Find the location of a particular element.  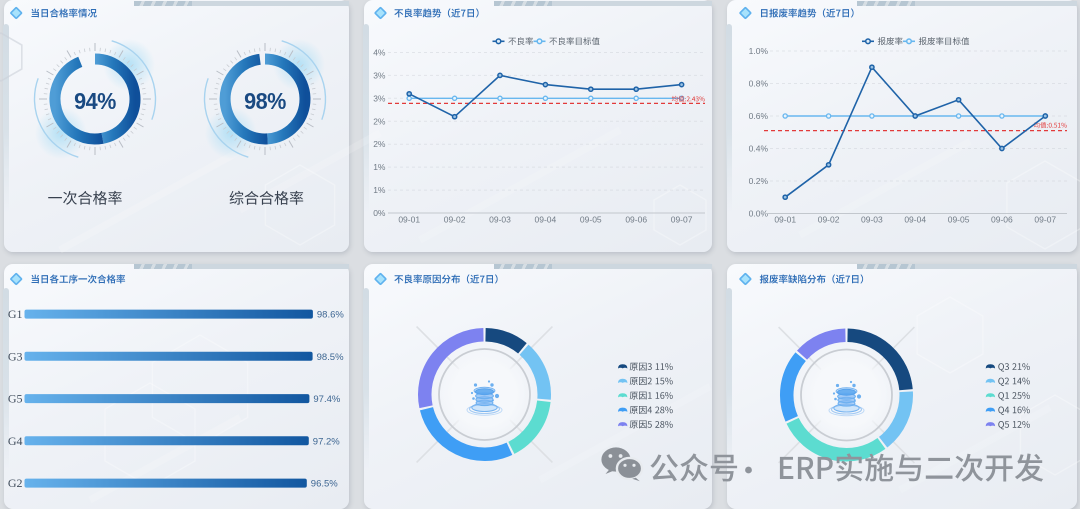

svg-text: G4 is located at coordinates (15, 441).